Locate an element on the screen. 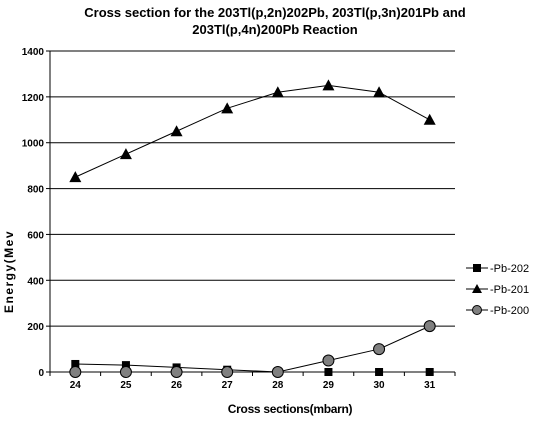 Image resolution: width=552 pixels, height=425 pixels. legend-item: -Pb-201 is located at coordinates (497, 290).